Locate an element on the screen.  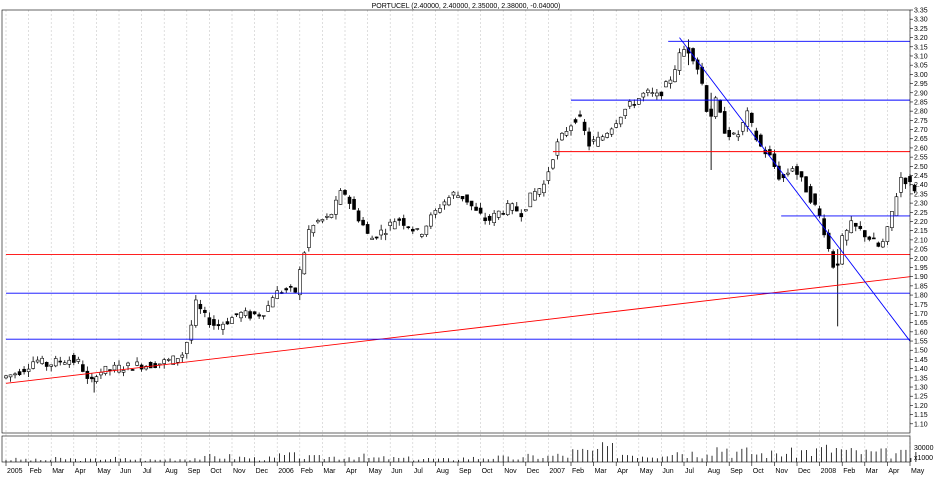
y-tick-label: 1.55 is located at coordinates (921, 342).